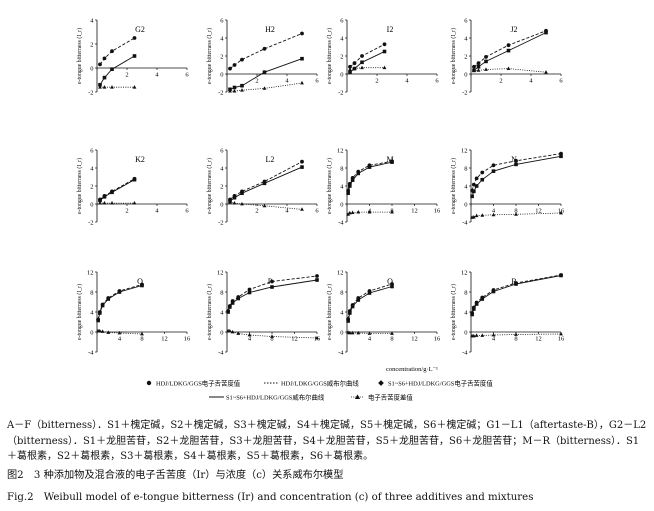  What do you see at coordinates (275, 397) in the screenshot?
I see `svg-text: S1~S6+HDJ/LDKG/GGS威布尔曲线` at bounding box center [275, 397].